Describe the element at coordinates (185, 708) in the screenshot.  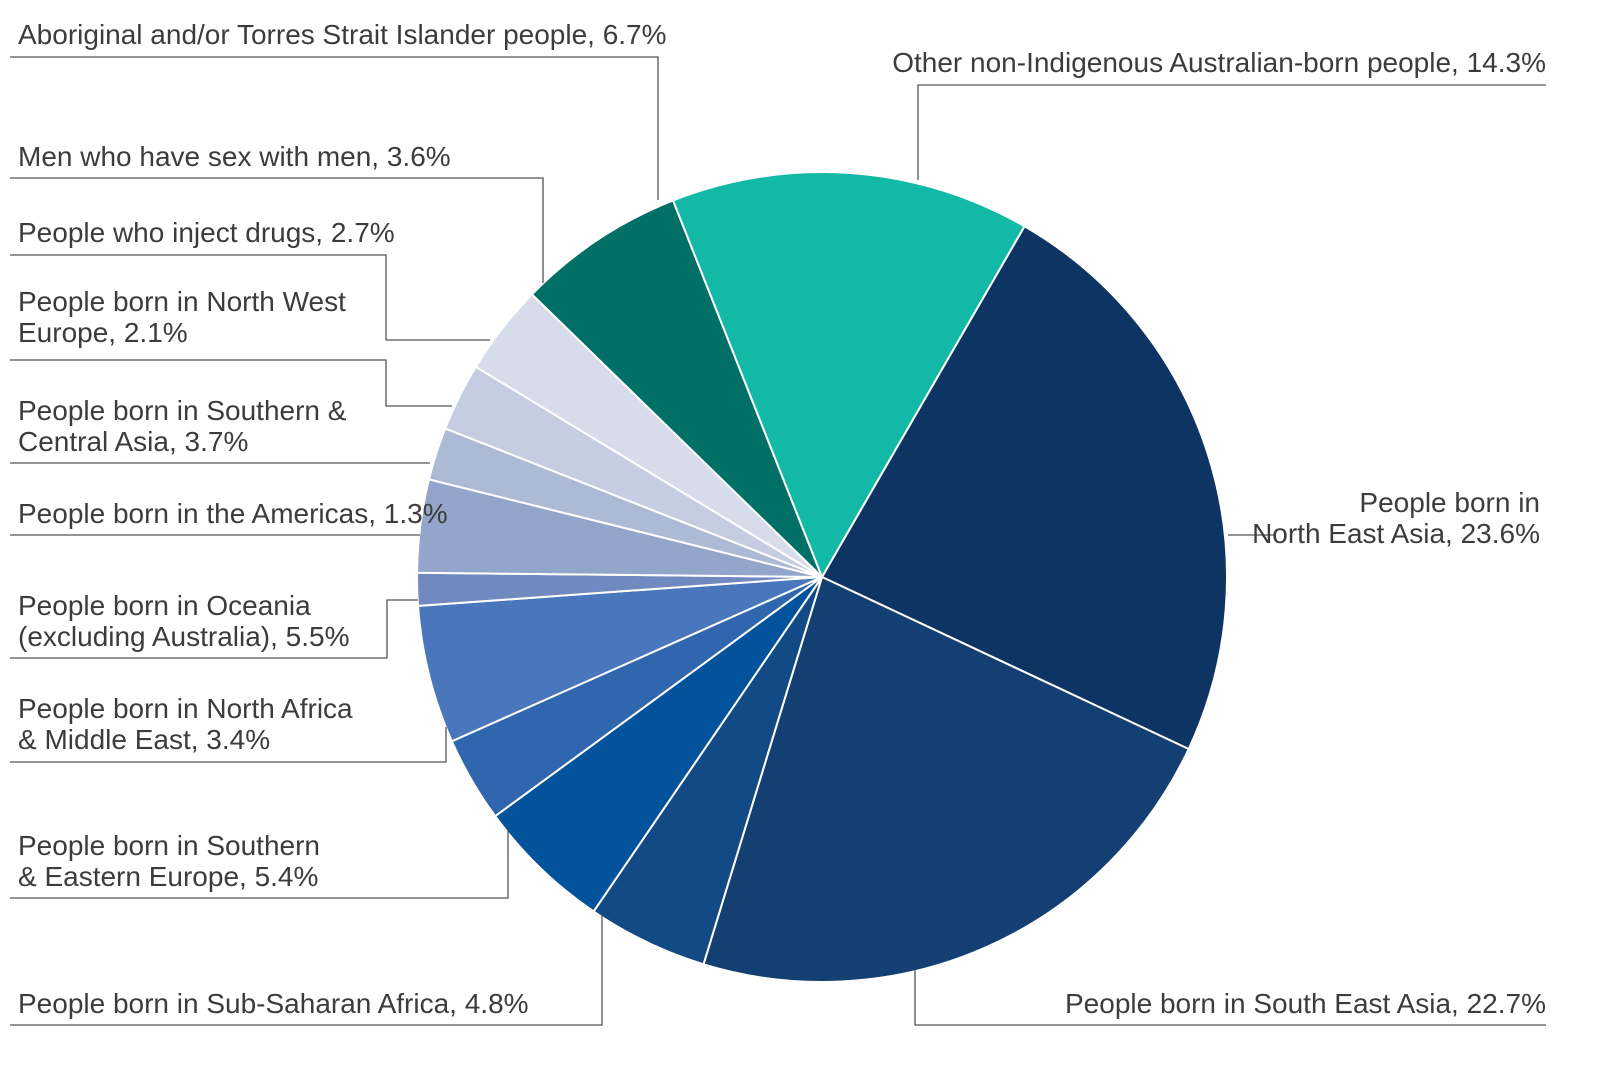
I see `slice-label-line: People born in North Africa` at that location.